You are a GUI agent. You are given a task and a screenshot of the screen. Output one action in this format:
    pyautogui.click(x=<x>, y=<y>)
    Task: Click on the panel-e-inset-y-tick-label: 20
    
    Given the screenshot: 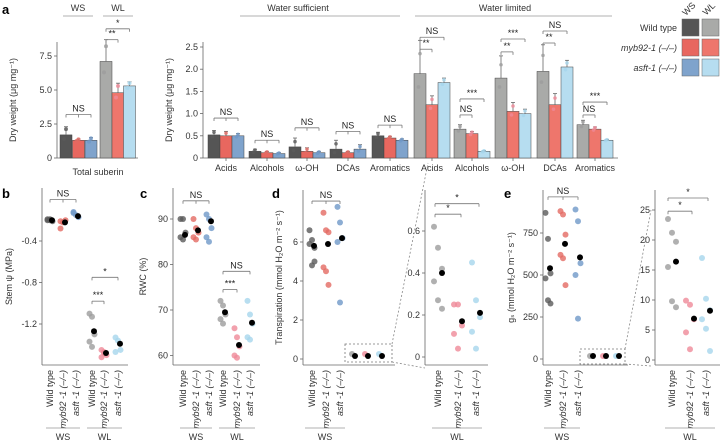 What is the action you would take?
    pyautogui.click(x=645, y=240)
    